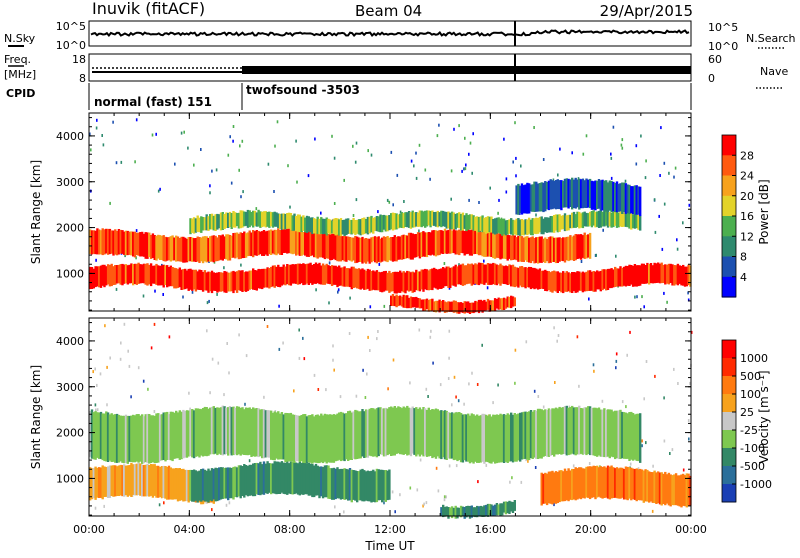 The width and height of the screenshot is (800, 558). I want to click on freq-tick-top: 18, so click(79, 59).